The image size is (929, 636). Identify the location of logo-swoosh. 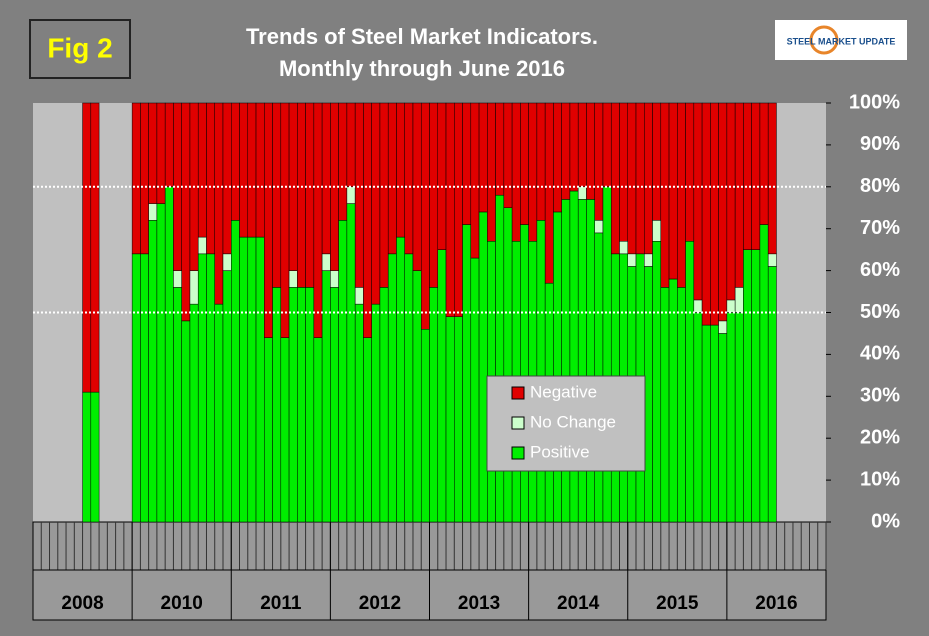
(824, 40).